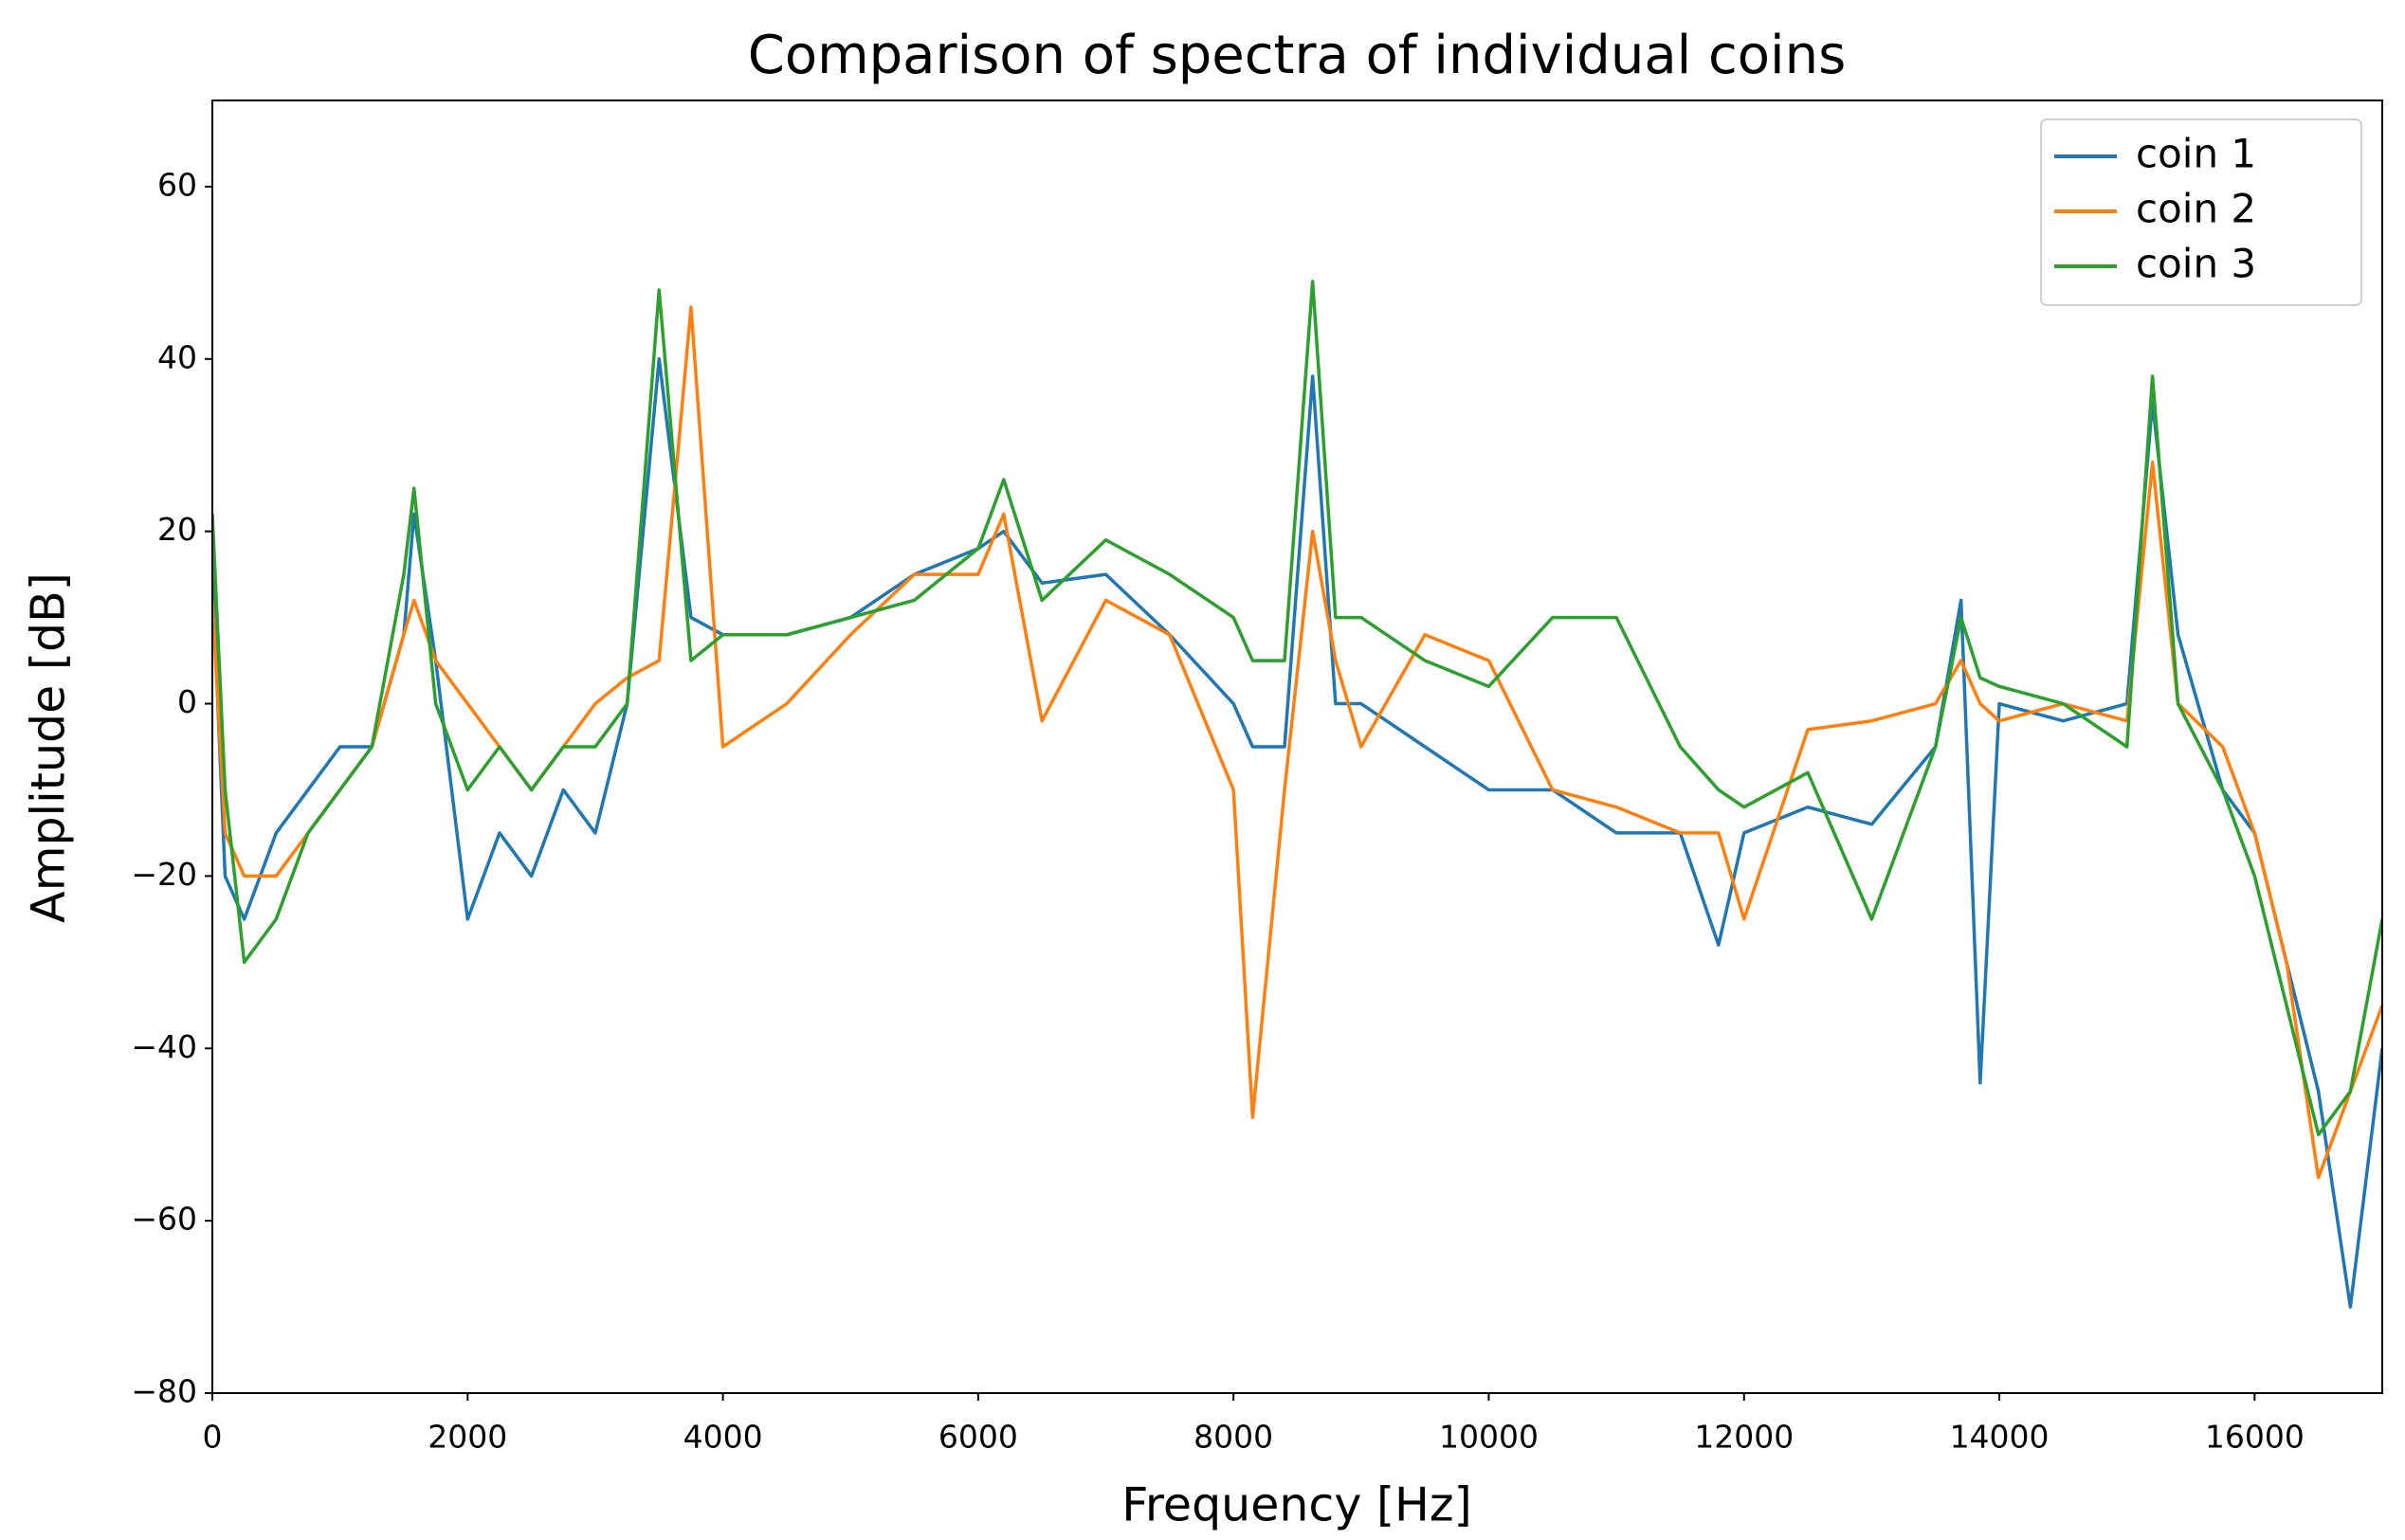  Describe the element at coordinates (49, 748) in the screenshot. I see `y-axis-label: Amplitude [dB]` at that location.